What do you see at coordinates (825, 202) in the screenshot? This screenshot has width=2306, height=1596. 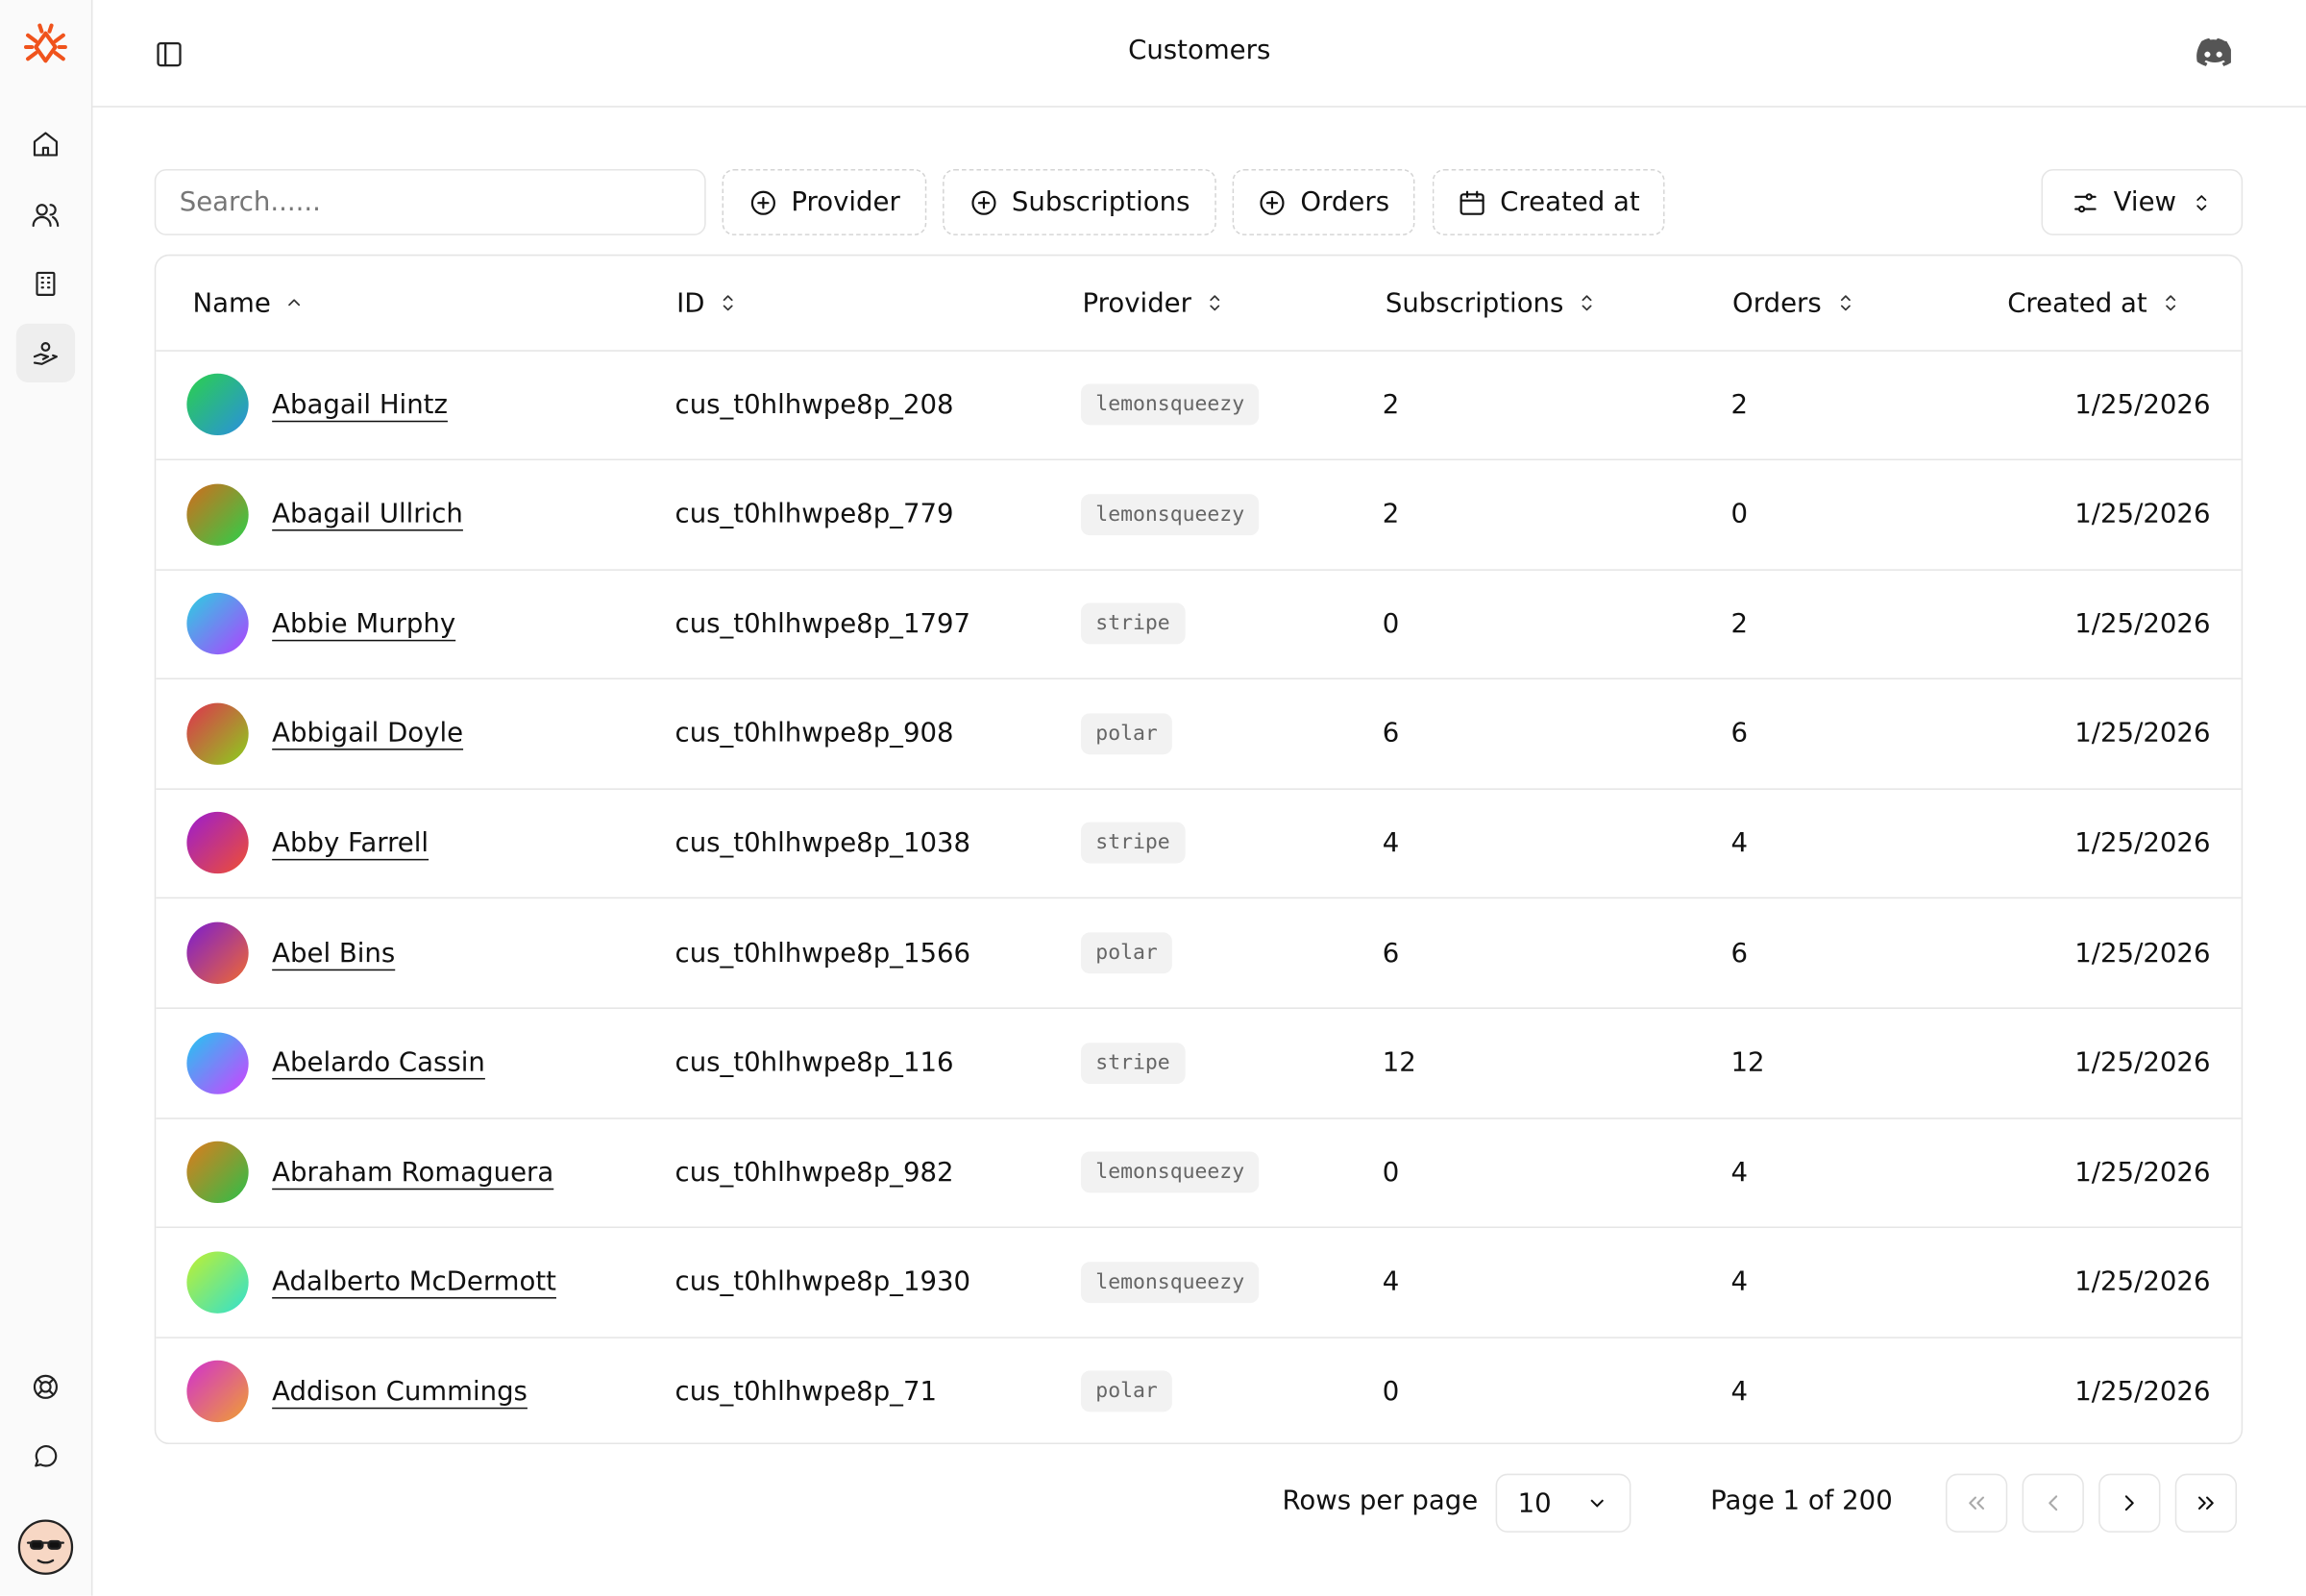 I see `filter-button: Provider` at bounding box center [825, 202].